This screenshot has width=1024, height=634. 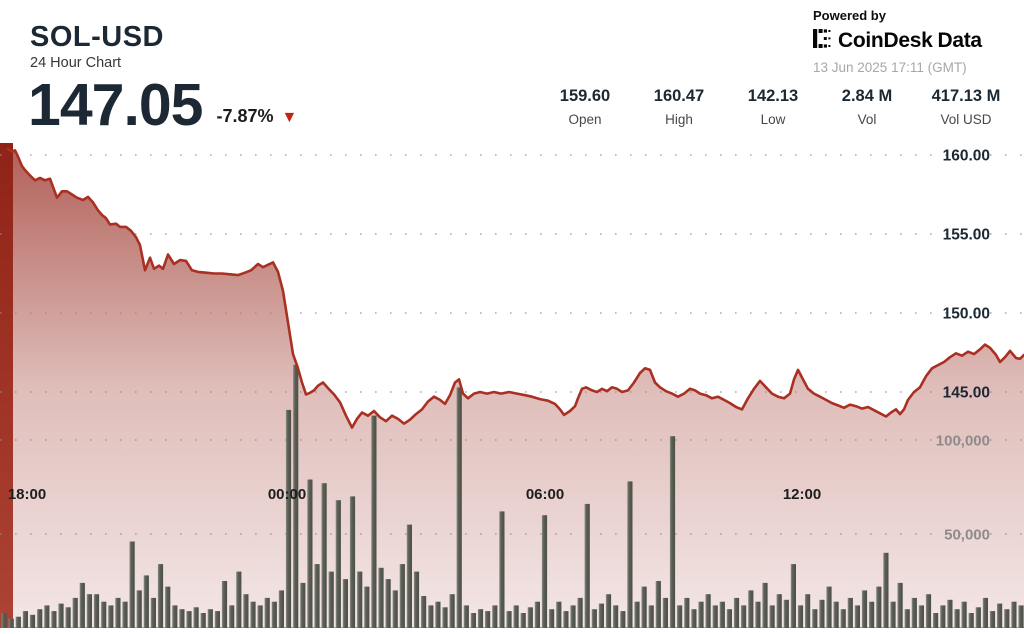 I want to click on stat-low-label: Low, so click(x=773, y=119).